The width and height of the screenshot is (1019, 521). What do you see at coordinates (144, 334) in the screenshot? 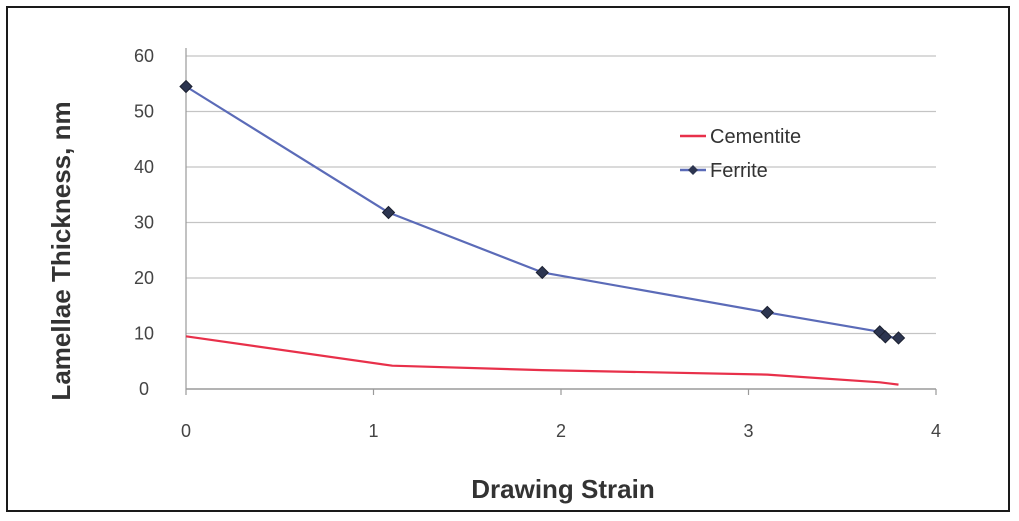
I see `y-tick-label: 10` at bounding box center [144, 334].